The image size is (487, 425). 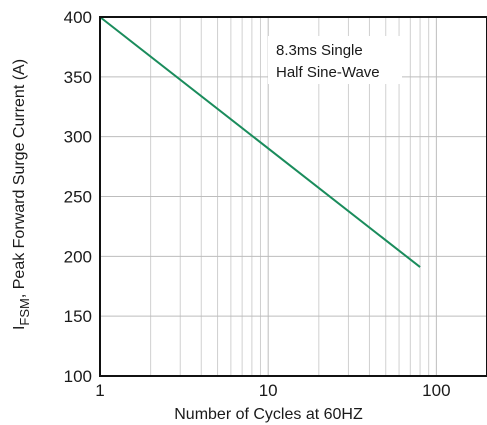 What do you see at coordinates (268, 390) in the screenshot?
I see `x-tick-label: 10` at bounding box center [268, 390].